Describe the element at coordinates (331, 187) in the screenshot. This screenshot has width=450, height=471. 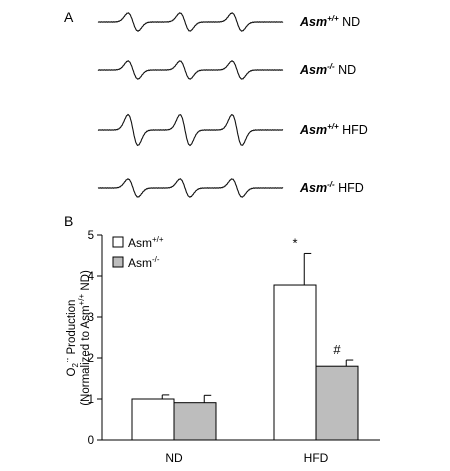
I see `trace-label-4: Asm-/- HFD` at that location.